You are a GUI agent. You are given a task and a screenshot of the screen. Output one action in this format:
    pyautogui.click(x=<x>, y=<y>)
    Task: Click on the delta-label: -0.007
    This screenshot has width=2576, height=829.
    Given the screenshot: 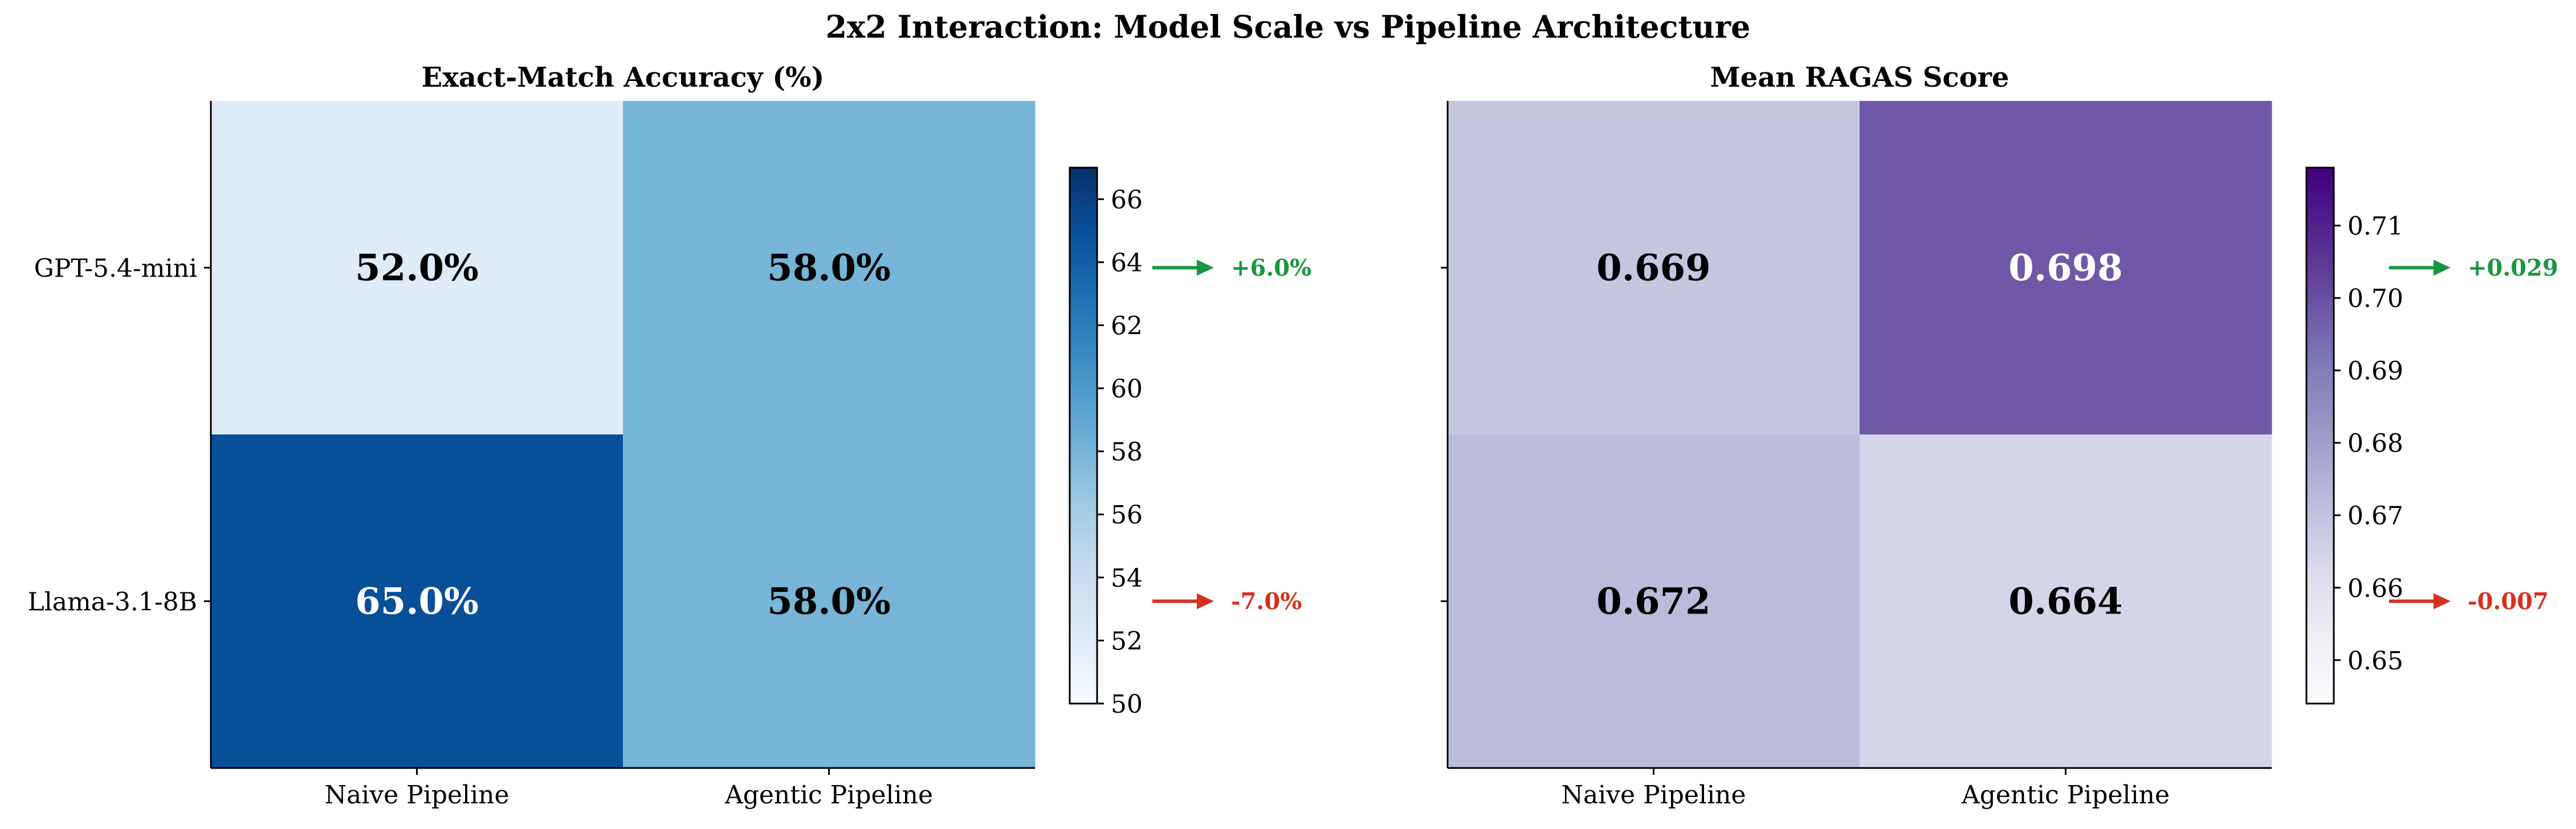 What is the action you would take?
    pyautogui.click(x=2508, y=601)
    